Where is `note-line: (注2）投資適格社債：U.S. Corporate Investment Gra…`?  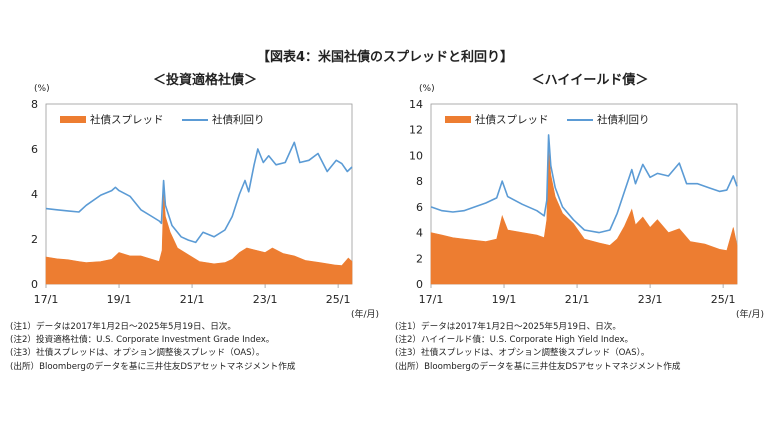 note-line: (注2）投資適格社債：U.S. Corporate Investment Gra… is located at coordinates (142, 340).